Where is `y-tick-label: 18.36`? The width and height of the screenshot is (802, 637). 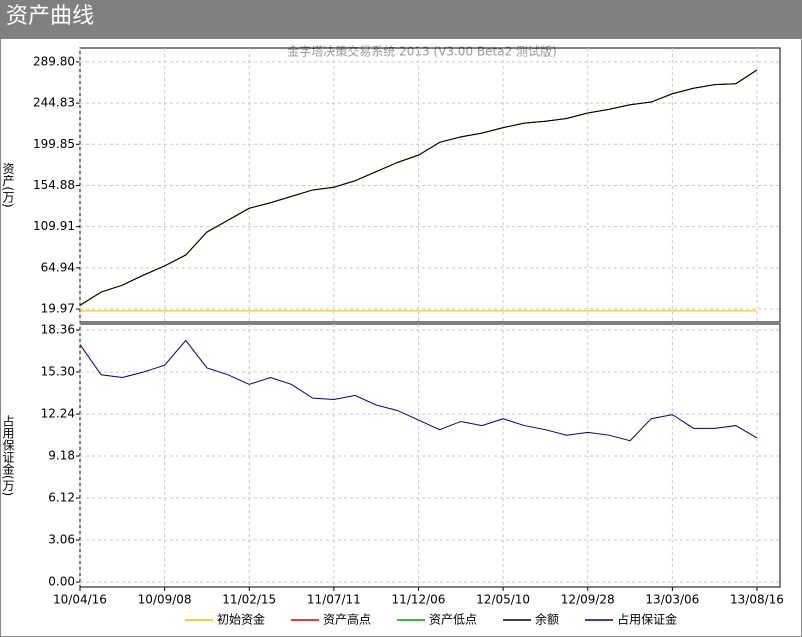
y-tick-label: 18.36 is located at coordinates (58, 330).